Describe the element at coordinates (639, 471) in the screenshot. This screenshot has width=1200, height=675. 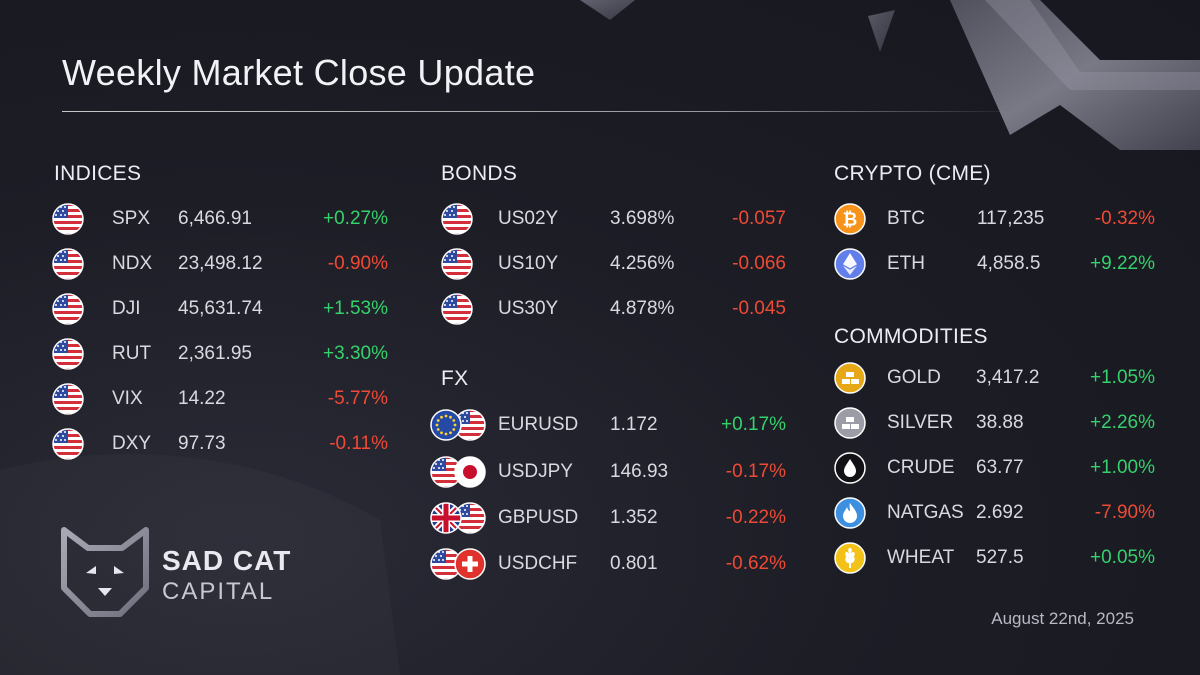
I see `row-value: 146.93` at that location.